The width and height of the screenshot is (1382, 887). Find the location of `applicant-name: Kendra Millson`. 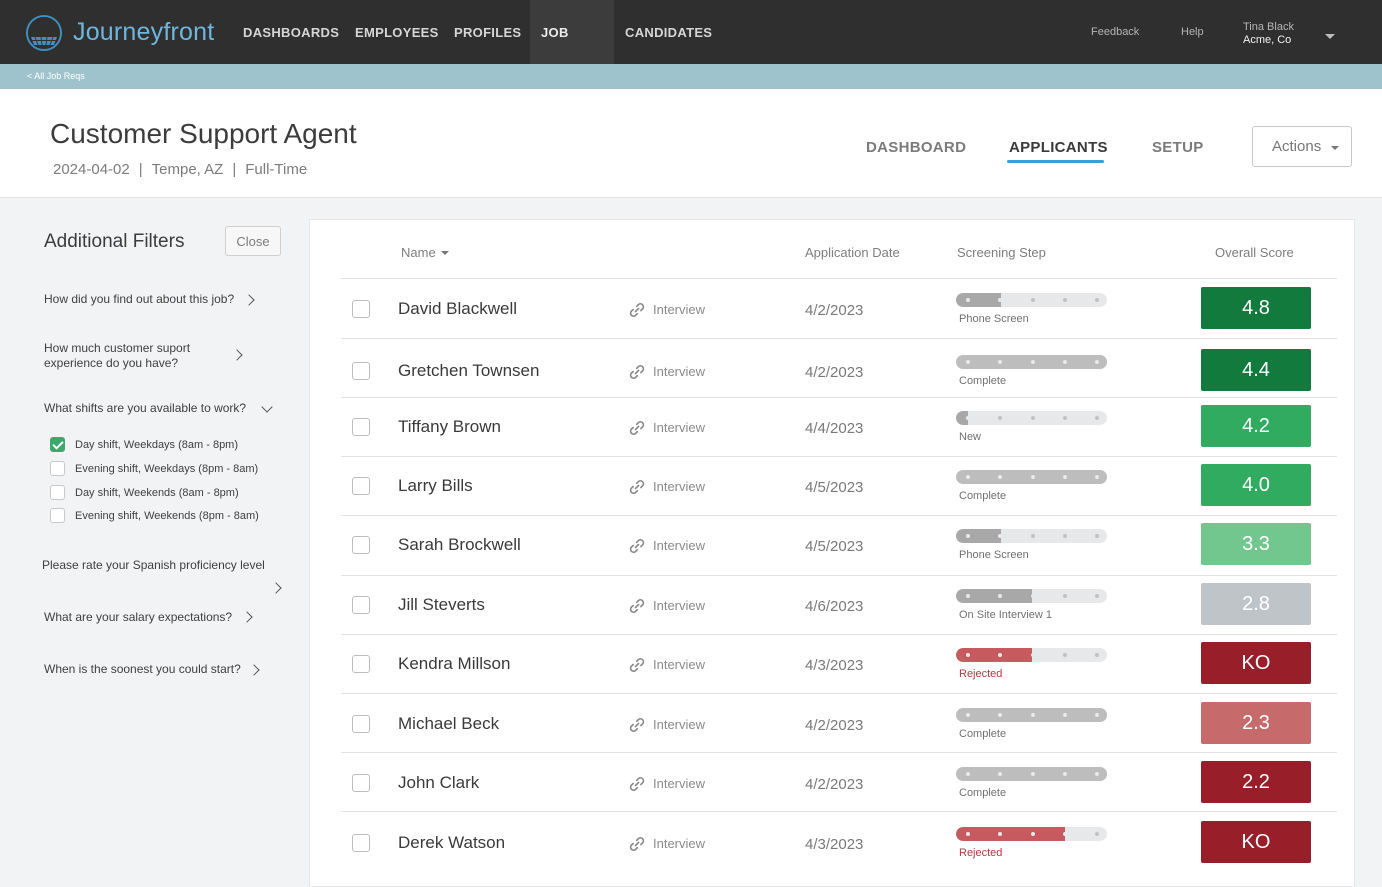

applicant-name: Kendra Millson is located at coordinates (454, 663).